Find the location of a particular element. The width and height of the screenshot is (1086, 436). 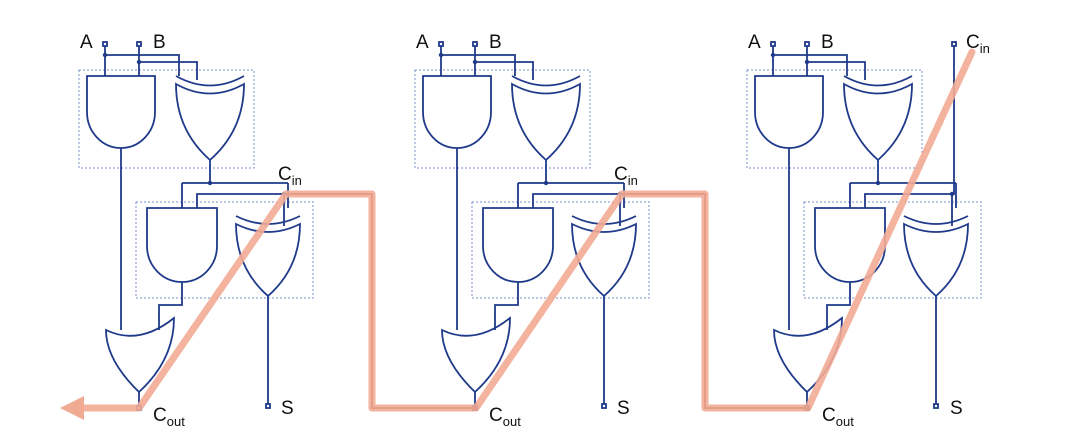

carry-in-wire is located at coordinates (954, 118).